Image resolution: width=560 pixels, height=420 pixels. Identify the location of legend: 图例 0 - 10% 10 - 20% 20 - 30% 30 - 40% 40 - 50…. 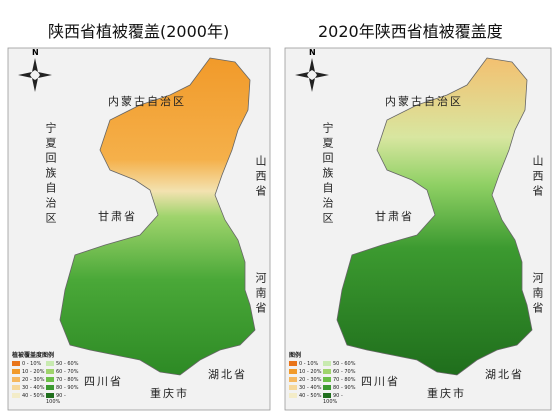
(323, 377).